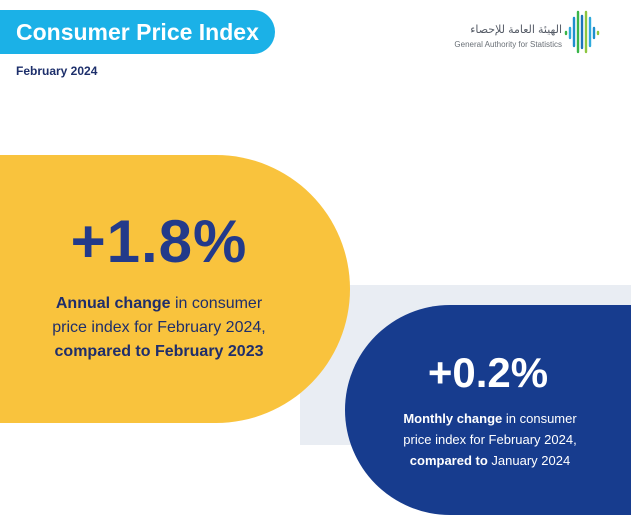 This screenshot has width=631, height=515. What do you see at coordinates (159, 241) in the screenshot?
I see `annual-change-value: +1.8%` at bounding box center [159, 241].